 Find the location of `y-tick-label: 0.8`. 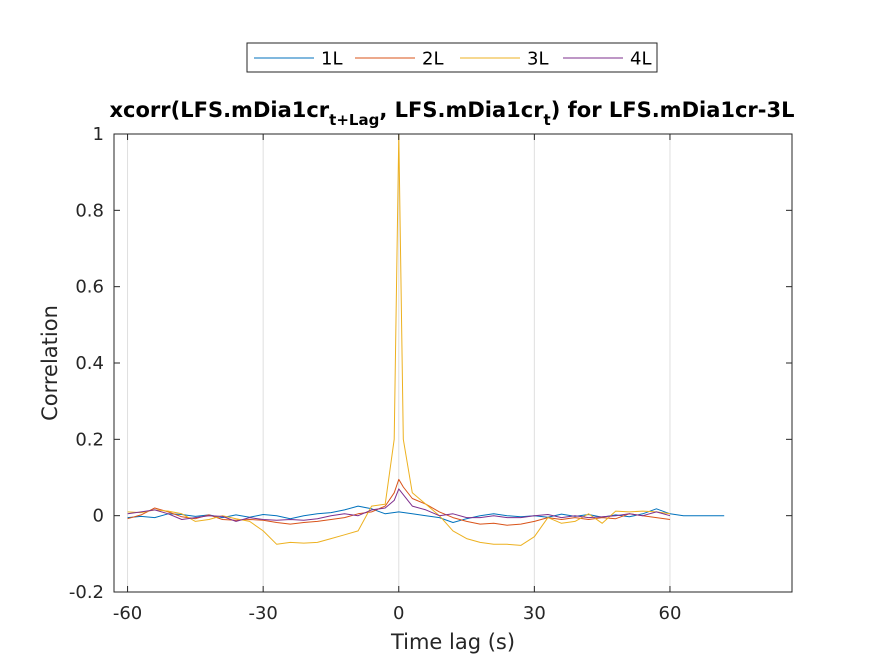

y-tick-label: 0.8 is located at coordinates (89, 210).